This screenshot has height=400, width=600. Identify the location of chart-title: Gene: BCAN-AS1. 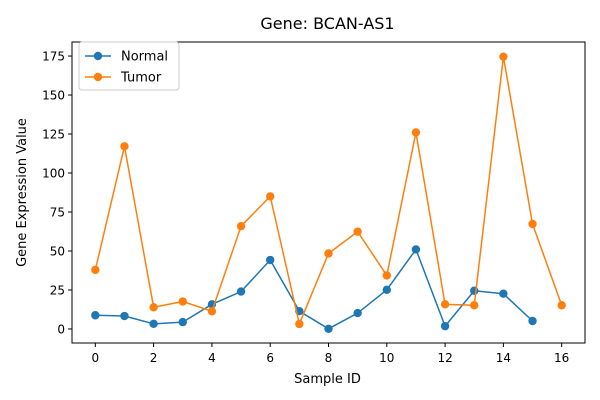
(327, 23).